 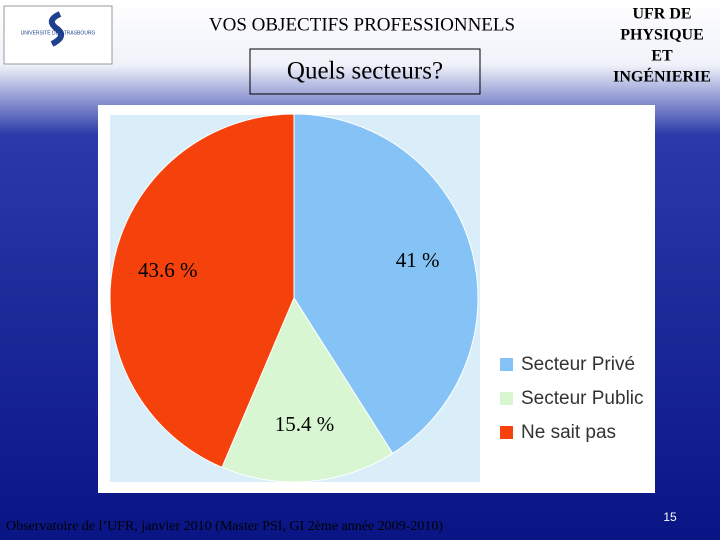 I want to click on department-line: UFR DE, so click(x=661, y=14).